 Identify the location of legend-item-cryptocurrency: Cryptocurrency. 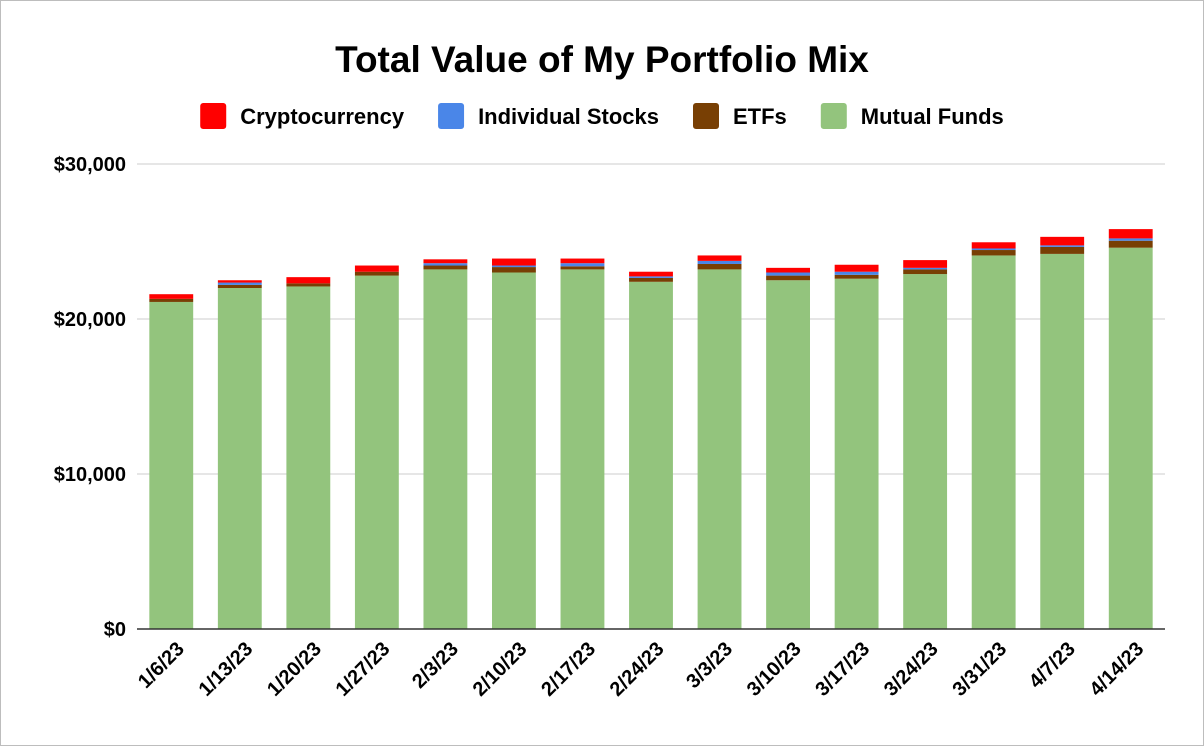
(302, 116).